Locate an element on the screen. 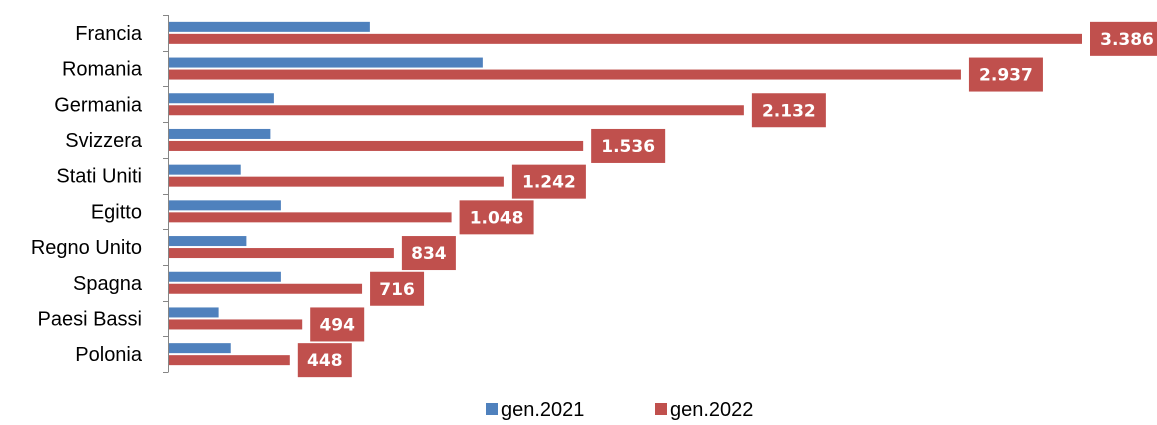 The width and height of the screenshot is (1157, 425). data-label: 834 is located at coordinates (429, 254).